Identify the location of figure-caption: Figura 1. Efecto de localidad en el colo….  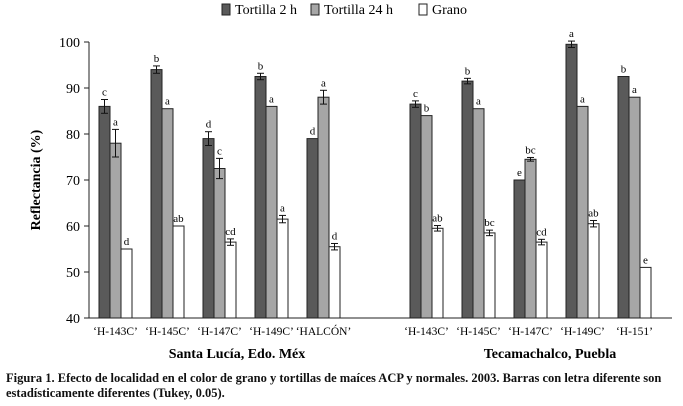
(334, 385).